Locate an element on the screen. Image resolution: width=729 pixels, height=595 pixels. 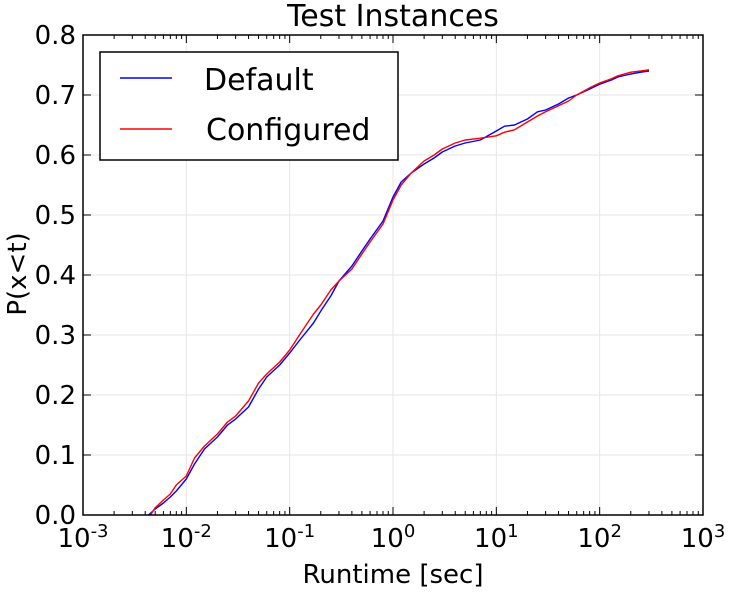
y-tick-label: 0.5 is located at coordinates (55, 216).